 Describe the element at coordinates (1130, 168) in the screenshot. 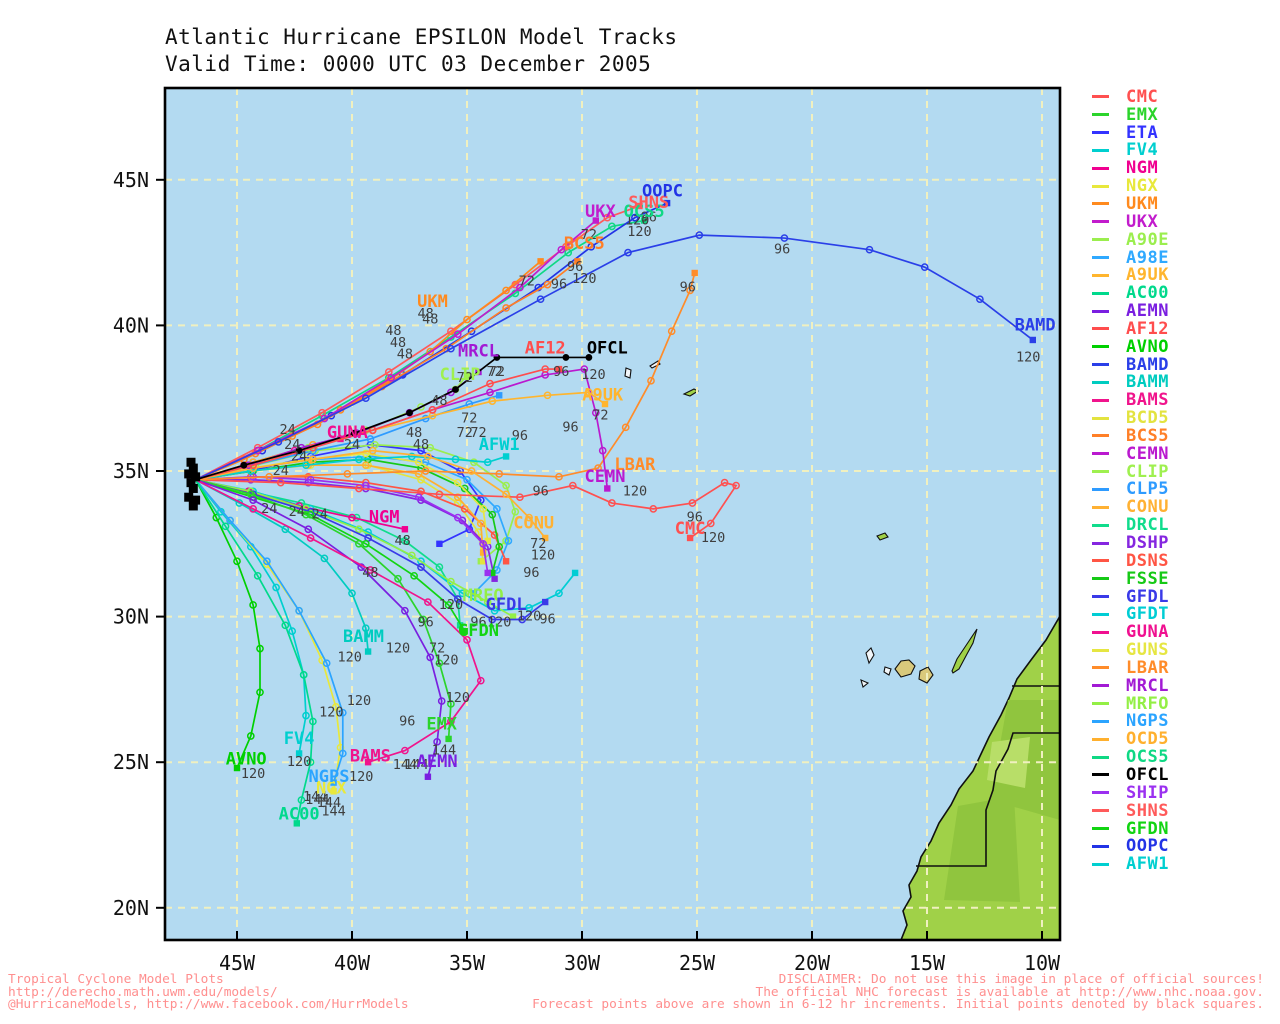

I see `legend-item-NGM: NGM` at that location.